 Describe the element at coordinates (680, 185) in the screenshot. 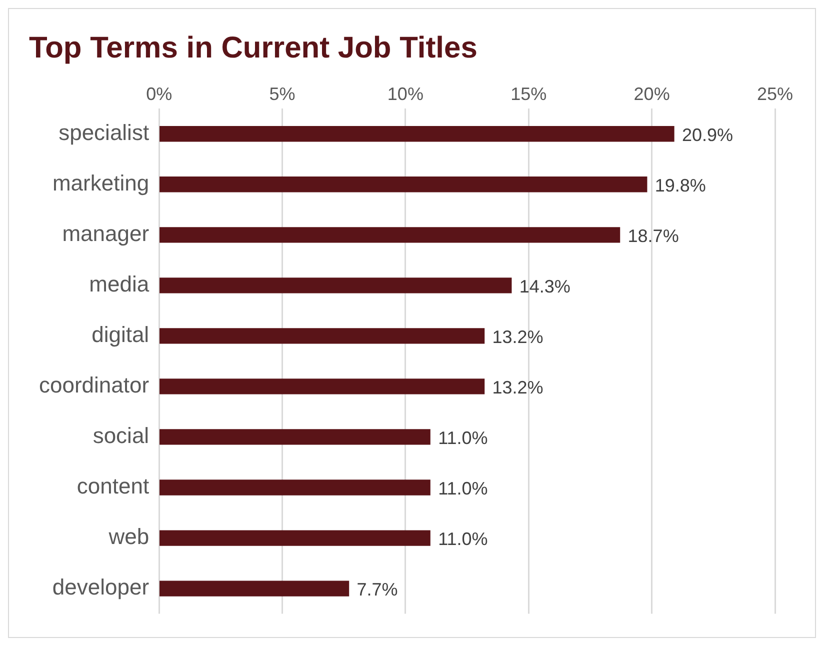

I see `data-label: 19.8%` at that location.